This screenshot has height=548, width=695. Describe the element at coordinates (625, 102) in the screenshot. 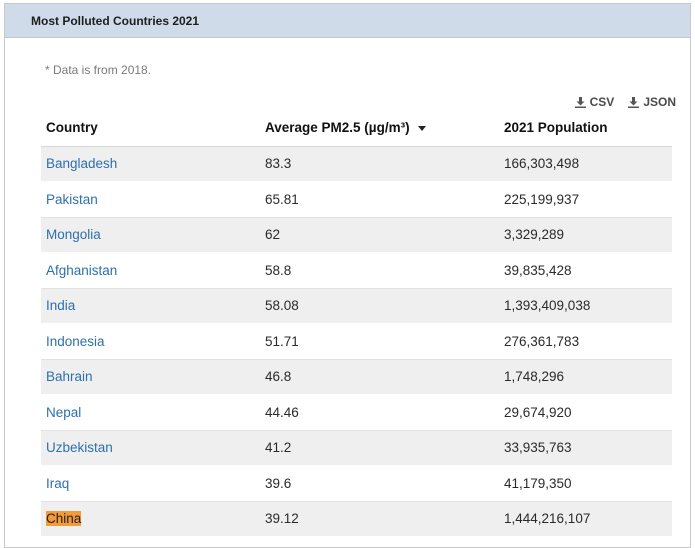

I see `export-links: CSV JSON` at that location.